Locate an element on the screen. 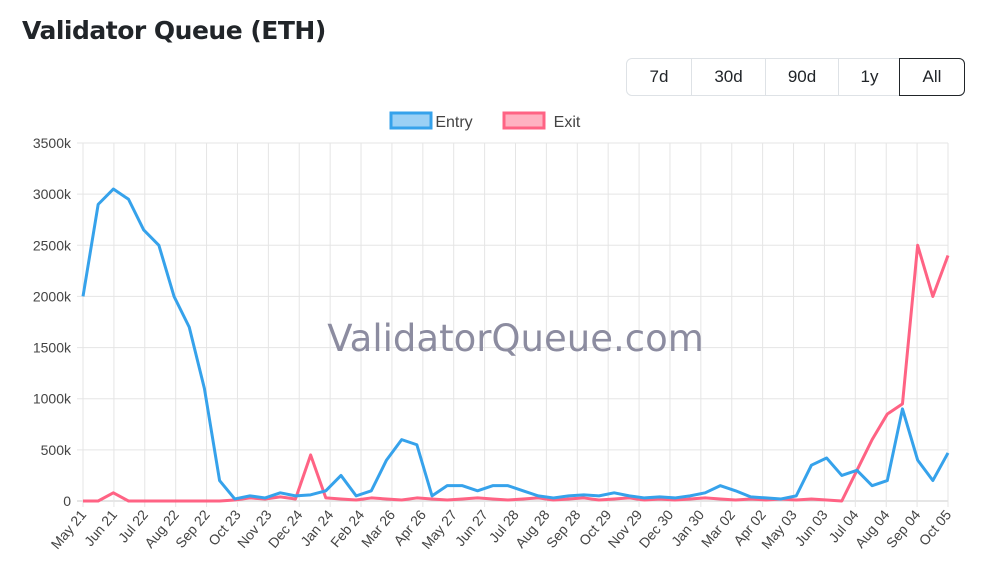  x-tick-label: Jun 27 is located at coordinates (471, 527).